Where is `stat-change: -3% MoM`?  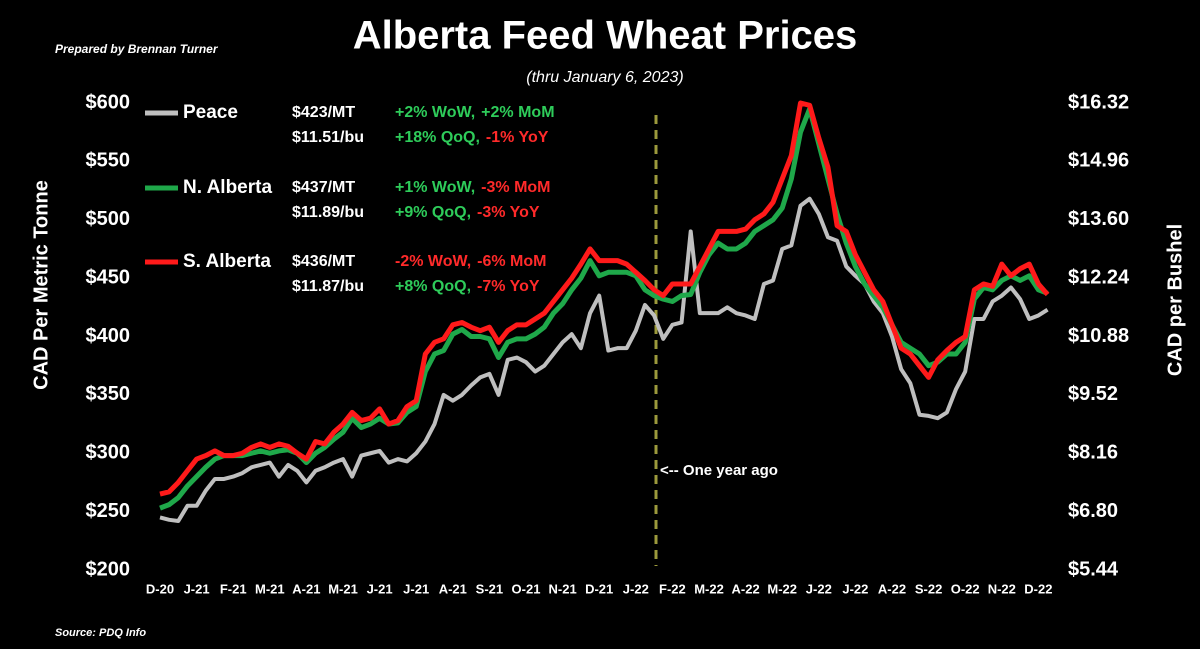 stat-change: -3% MoM is located at coordinates (515, 187).